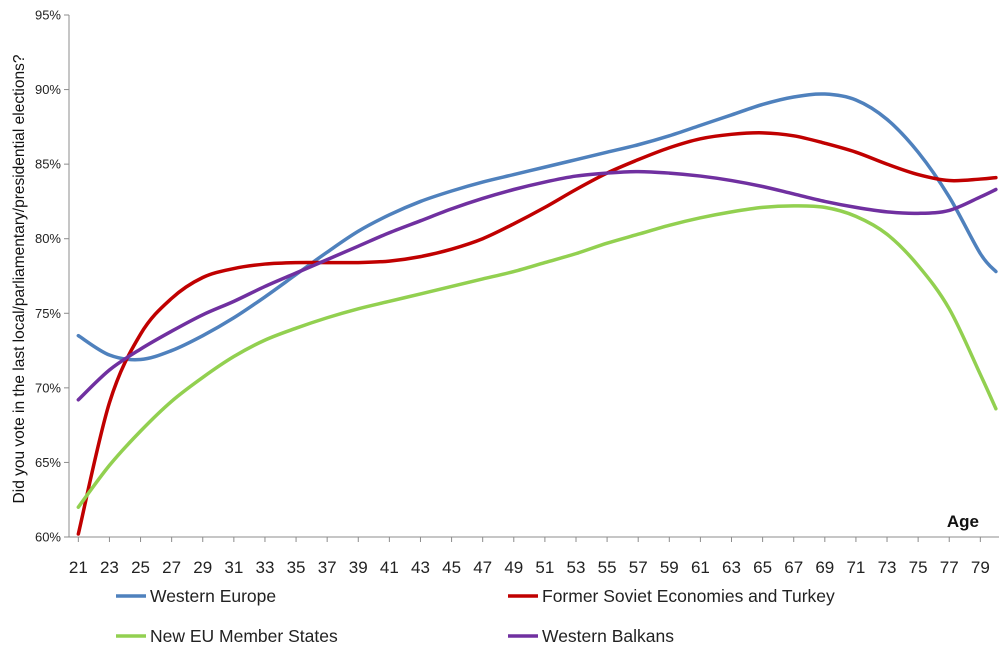 This screenshot has height=658, width=1001. Describe the element at coordinates (48, 537) in the screenshot. I see `y-tick-label: 60%` at that location.